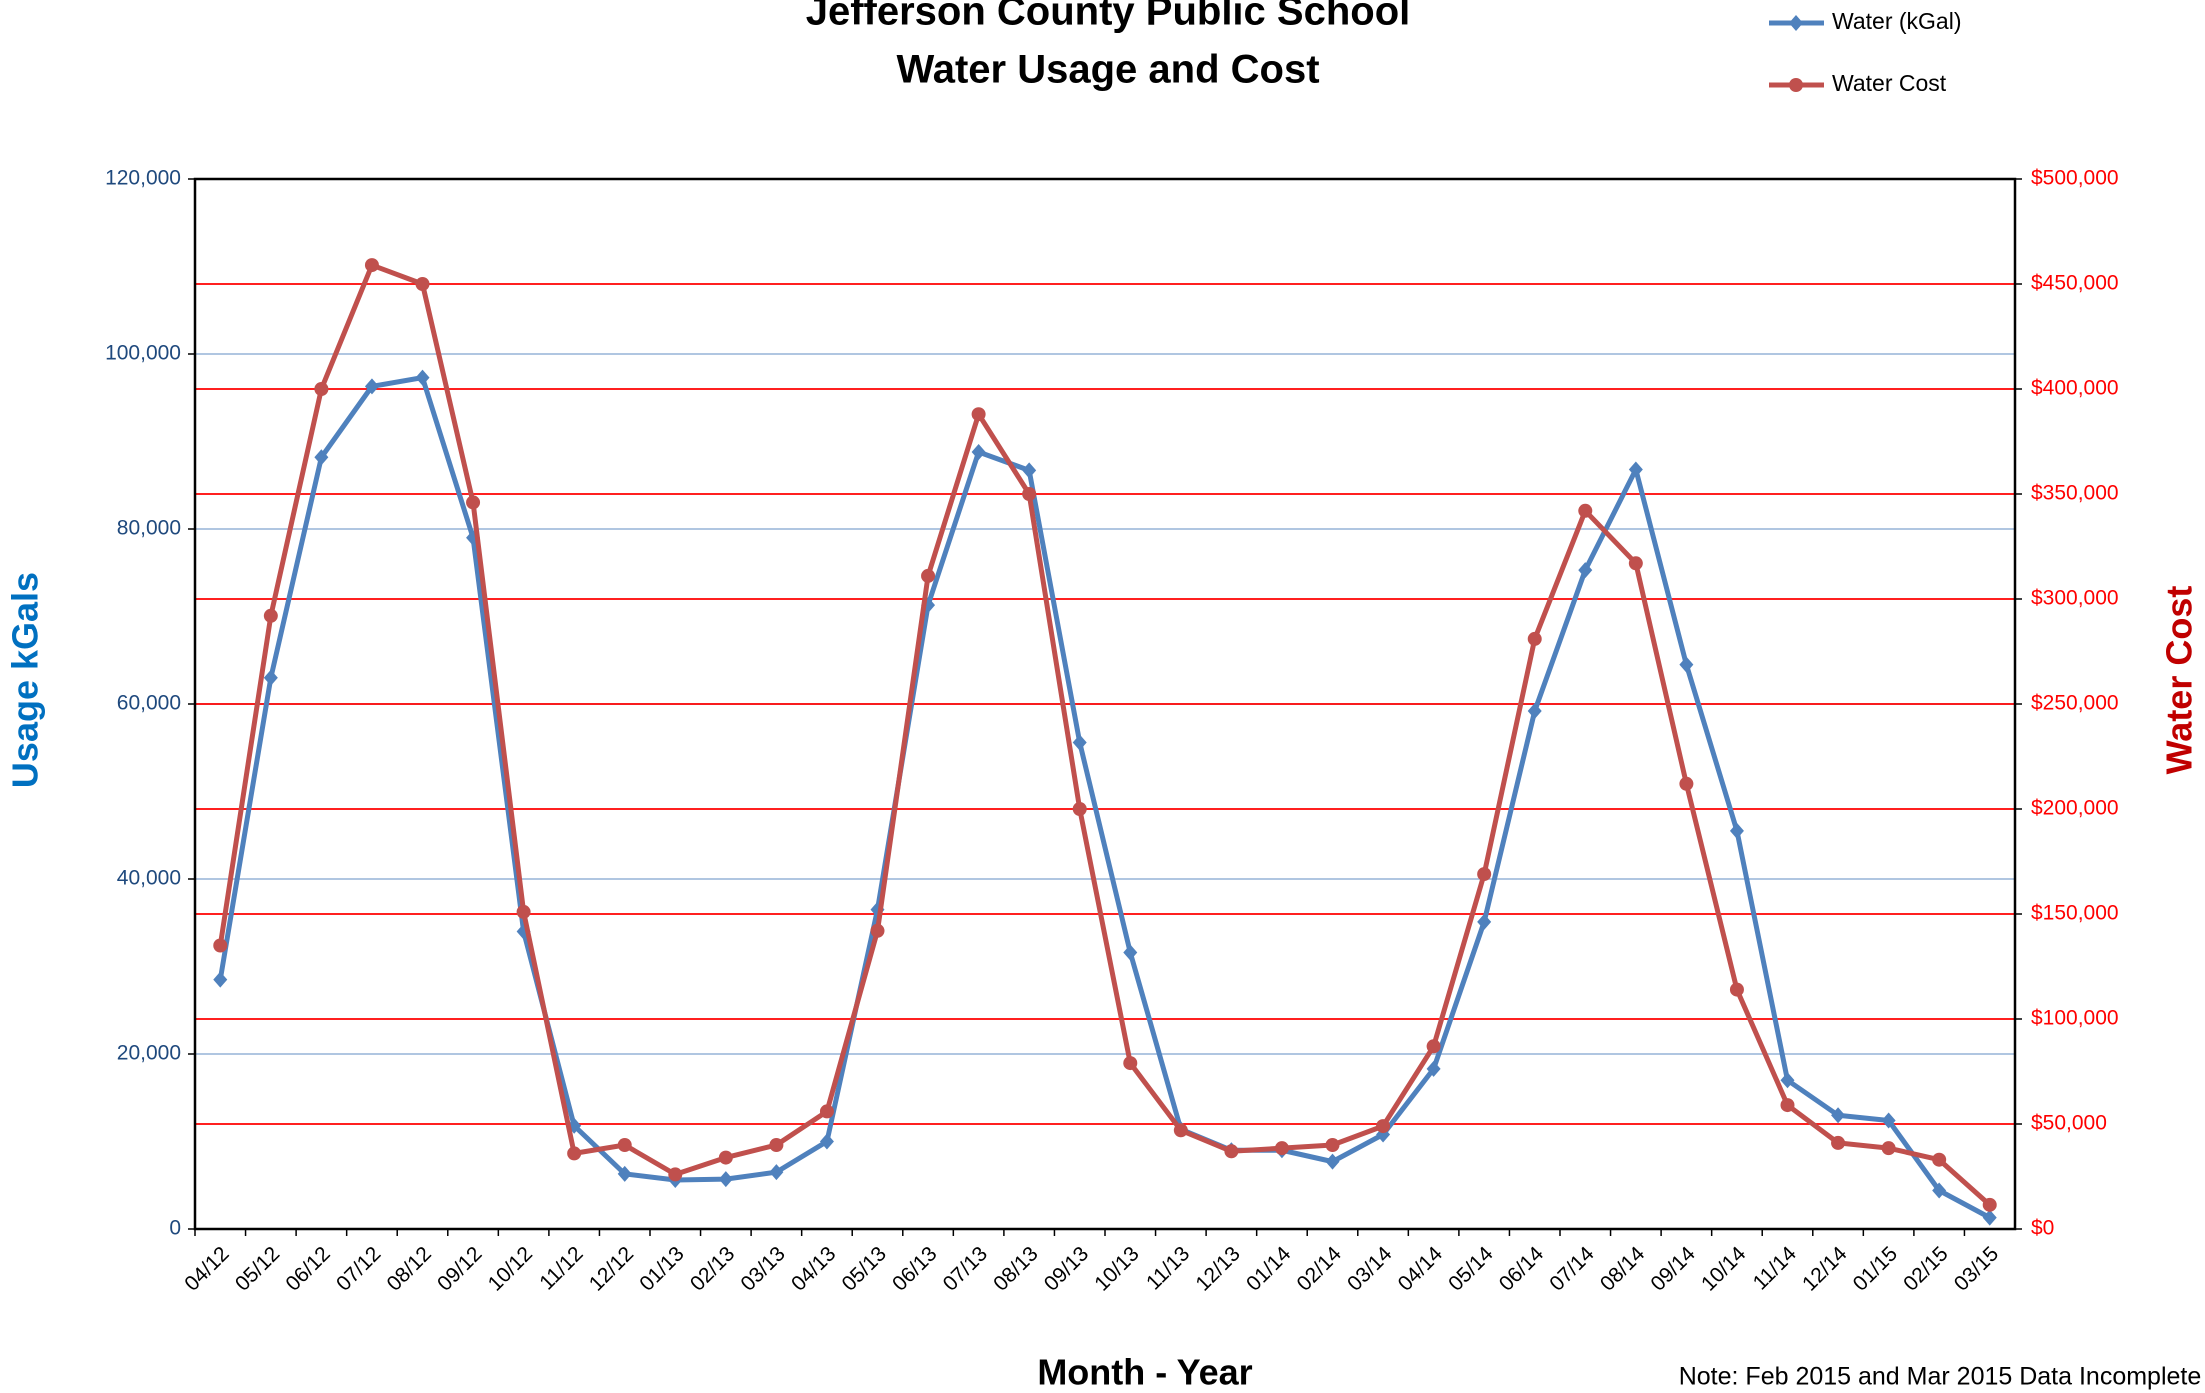  I want to click on y2-tick-label: $250,000, so click(2075, 703).